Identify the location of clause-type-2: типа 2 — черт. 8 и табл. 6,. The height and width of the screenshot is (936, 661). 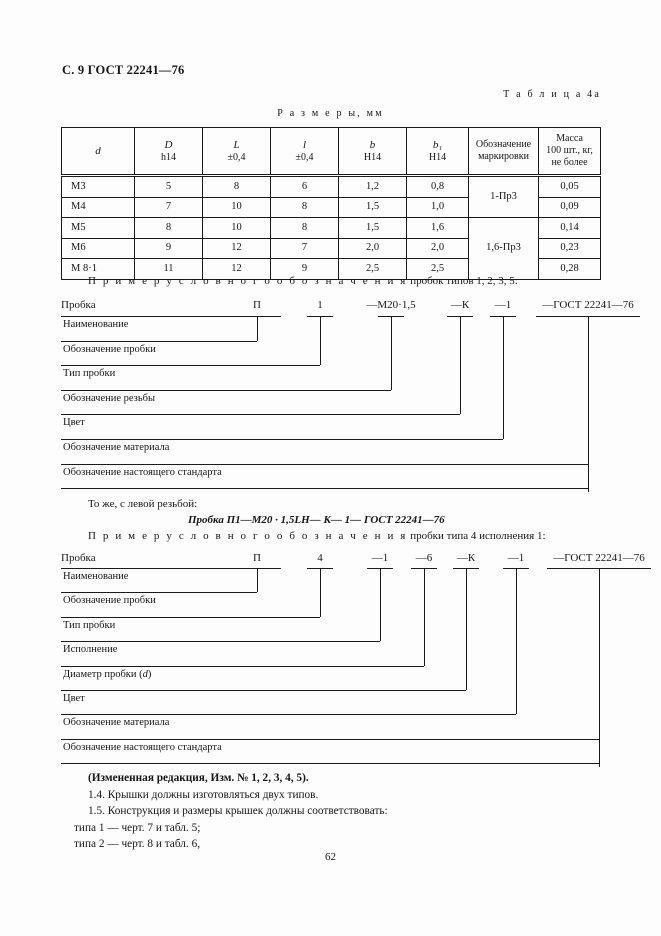
(137, 844).